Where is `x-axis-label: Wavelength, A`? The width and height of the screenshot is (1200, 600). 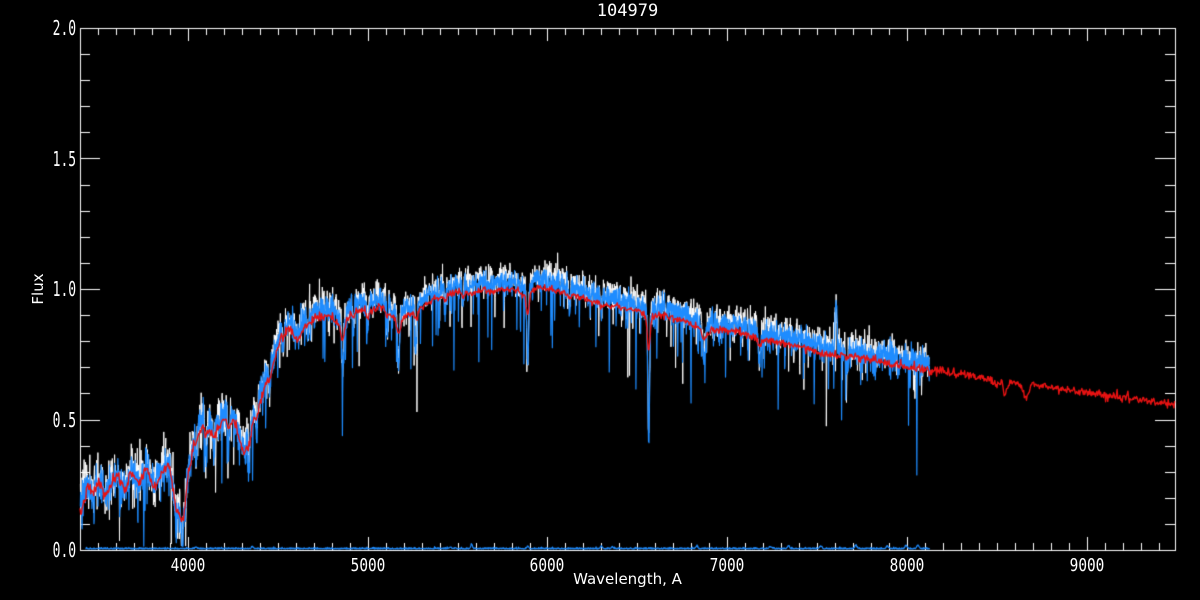
x-axis-label: Wavelength, A is located at coordinates (627, 579).